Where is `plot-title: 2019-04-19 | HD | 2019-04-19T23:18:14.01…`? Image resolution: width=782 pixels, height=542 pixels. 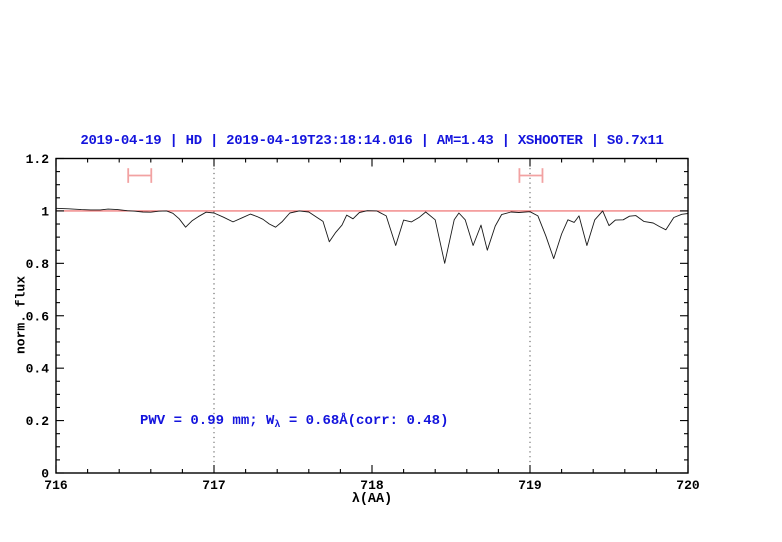
plot-title: 2019-04-19 | HD | 2019-04-19T23:18:14.01… is located at coordinates (372, 141).